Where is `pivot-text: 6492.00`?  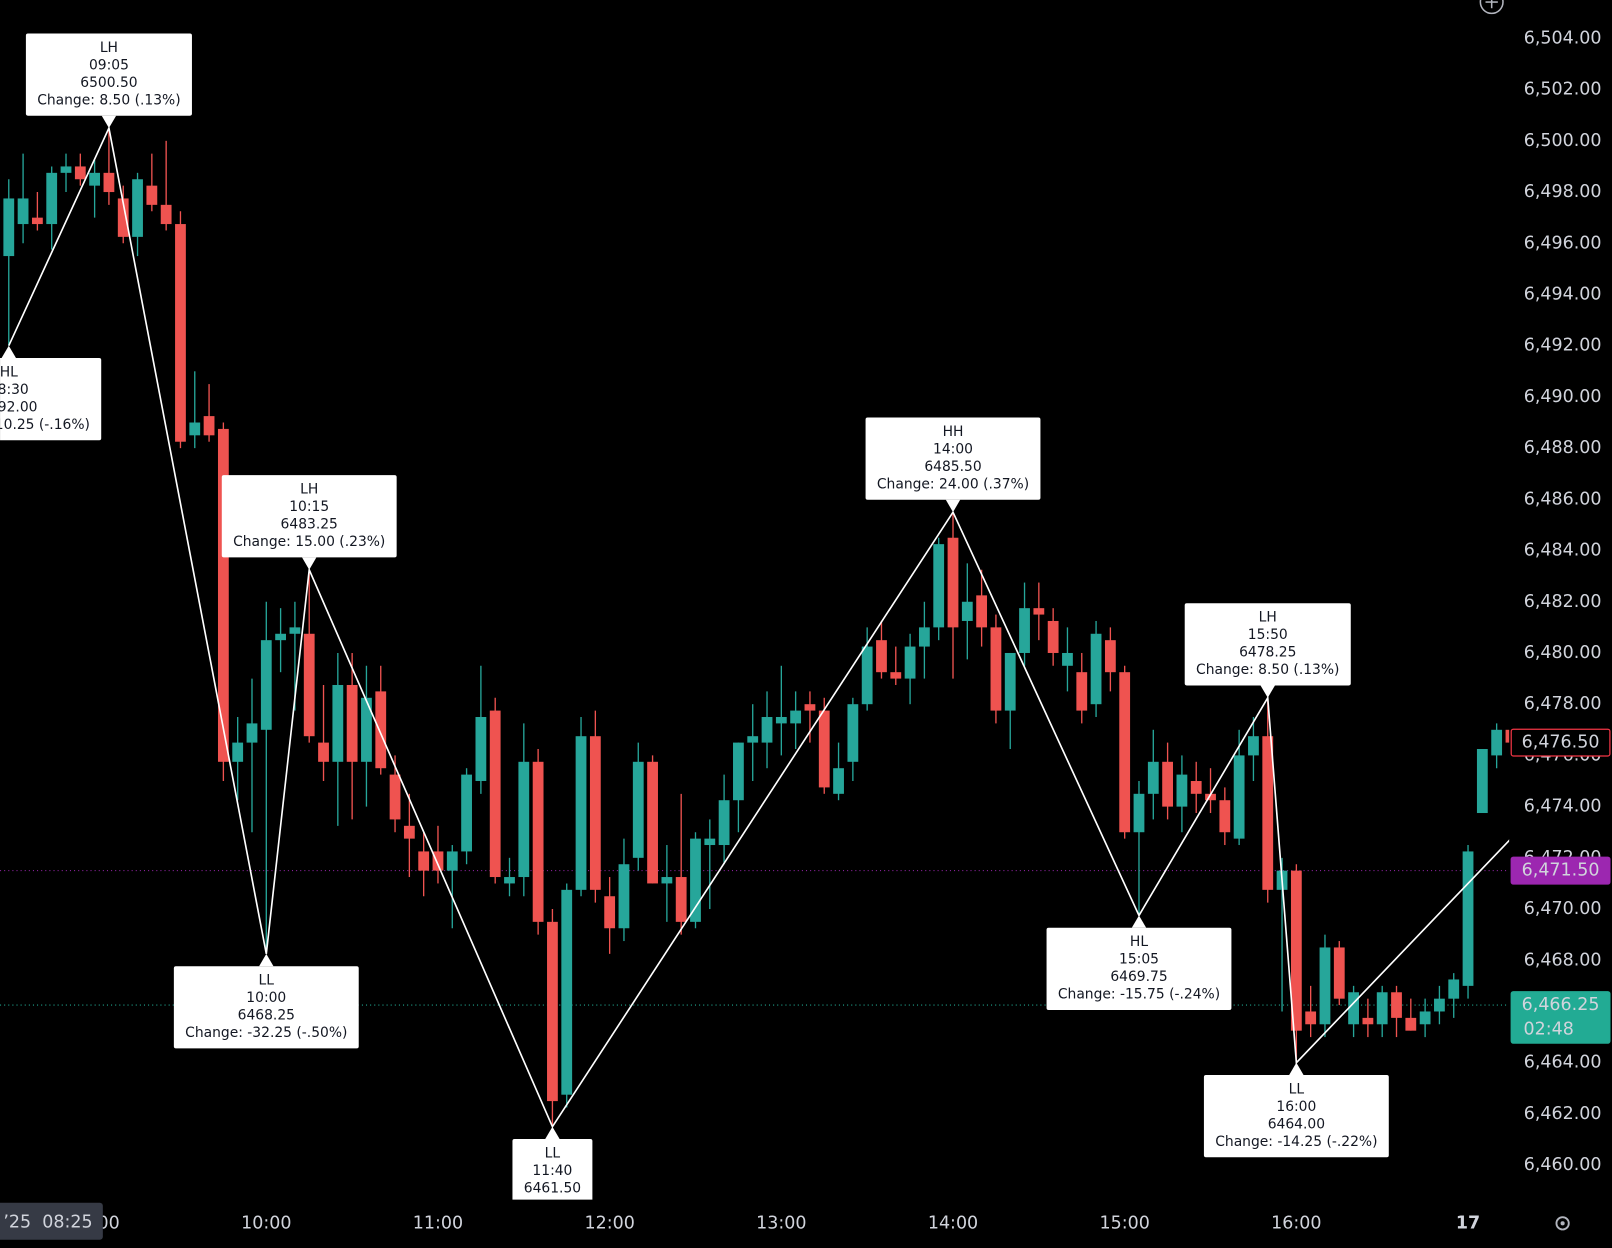
pivot-text: 6492.00 is located at coordinates (18, 407).